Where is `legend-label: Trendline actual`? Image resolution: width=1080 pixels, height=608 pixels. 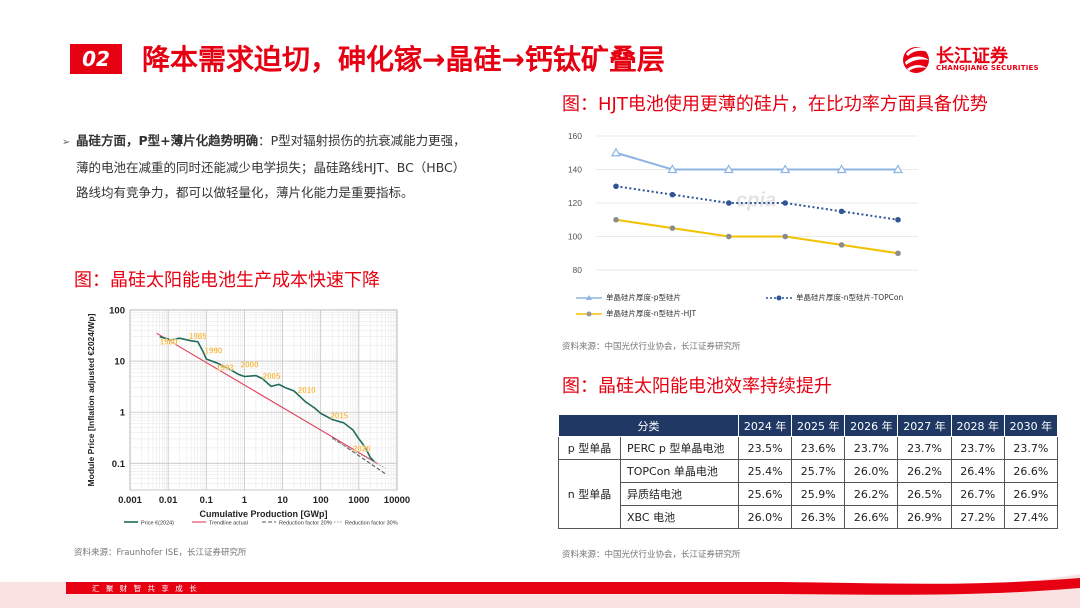
legend-label: Trendline actual is located at coordinates (228, 524).